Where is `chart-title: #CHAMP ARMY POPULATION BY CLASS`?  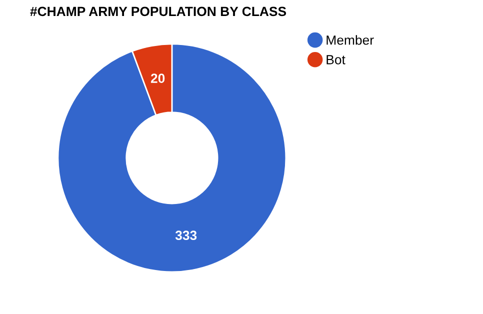 chart-title: #CHAMP ARMY POPULATION BY CLASS is located at coordinates (158, 11).